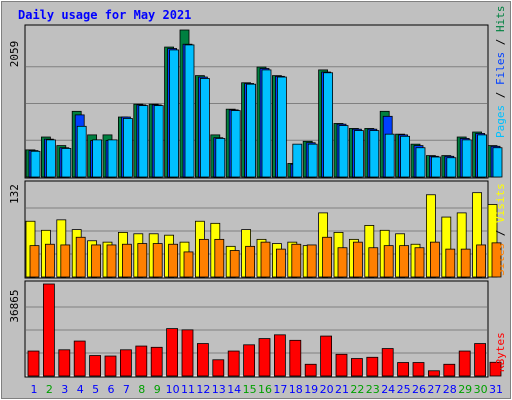  I want to click on legend-sites: Sites, so click(500, 259).